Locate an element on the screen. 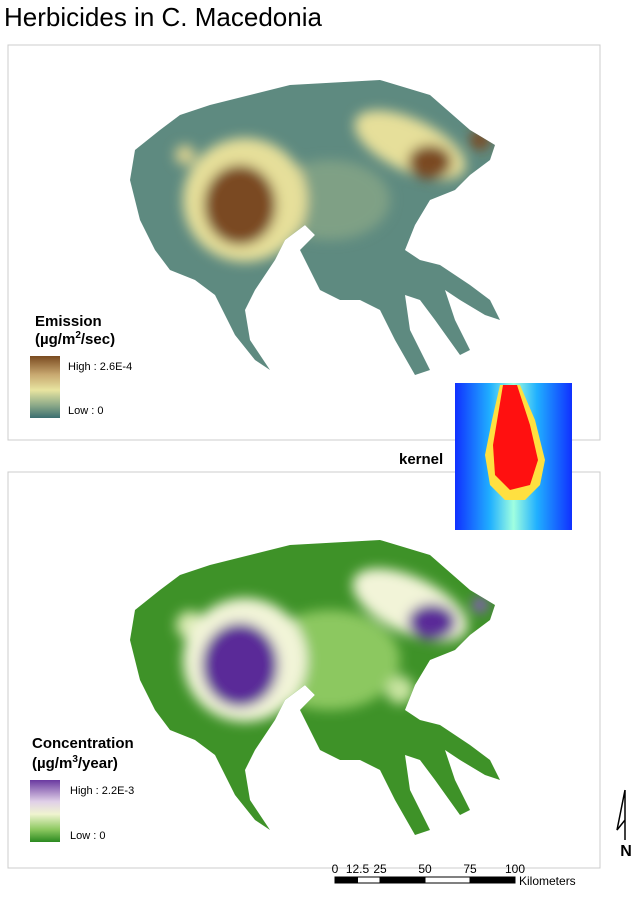 The image size is (638, 919). north-arrow is located at coordinates (621, 814).